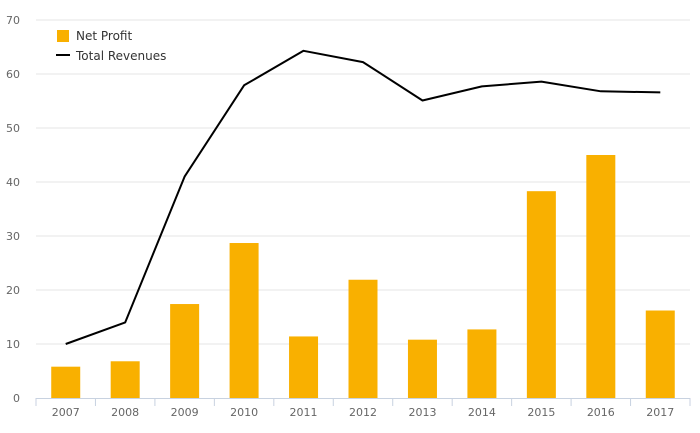 This screenshot has height=433, width=700. I want to click on y-tick-label: 50, so click(13, 128).